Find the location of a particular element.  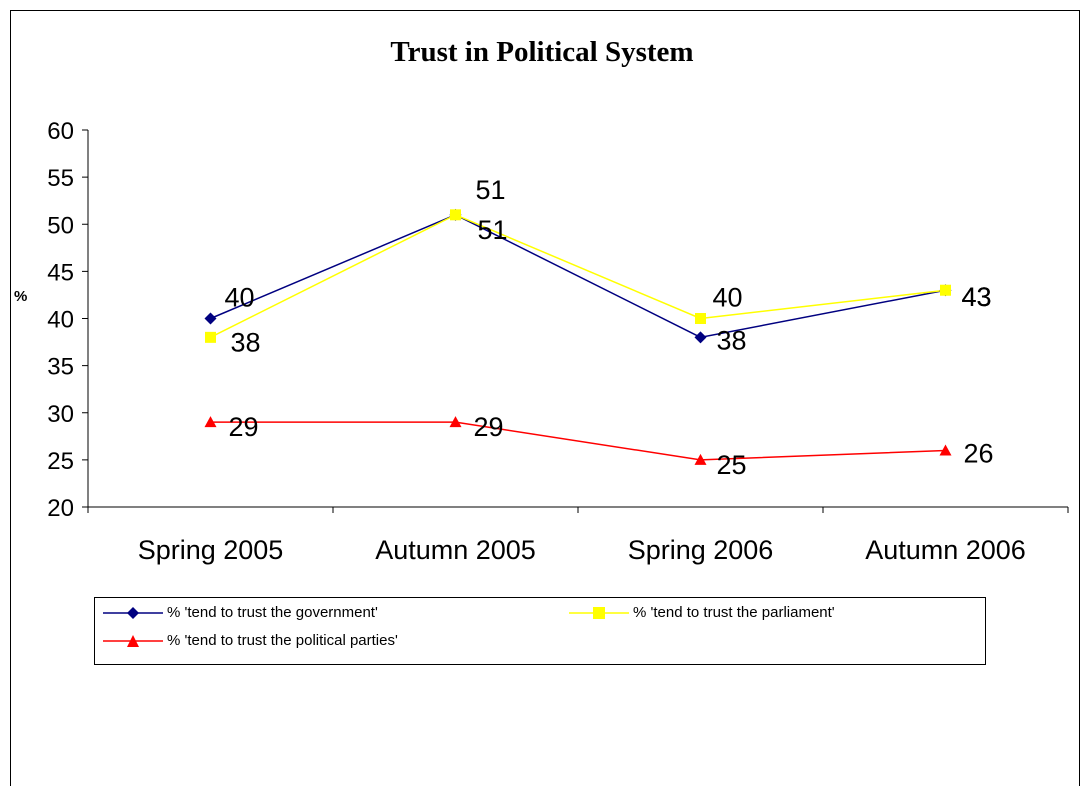

data-label: 43 is located at coordinates (977, 297).